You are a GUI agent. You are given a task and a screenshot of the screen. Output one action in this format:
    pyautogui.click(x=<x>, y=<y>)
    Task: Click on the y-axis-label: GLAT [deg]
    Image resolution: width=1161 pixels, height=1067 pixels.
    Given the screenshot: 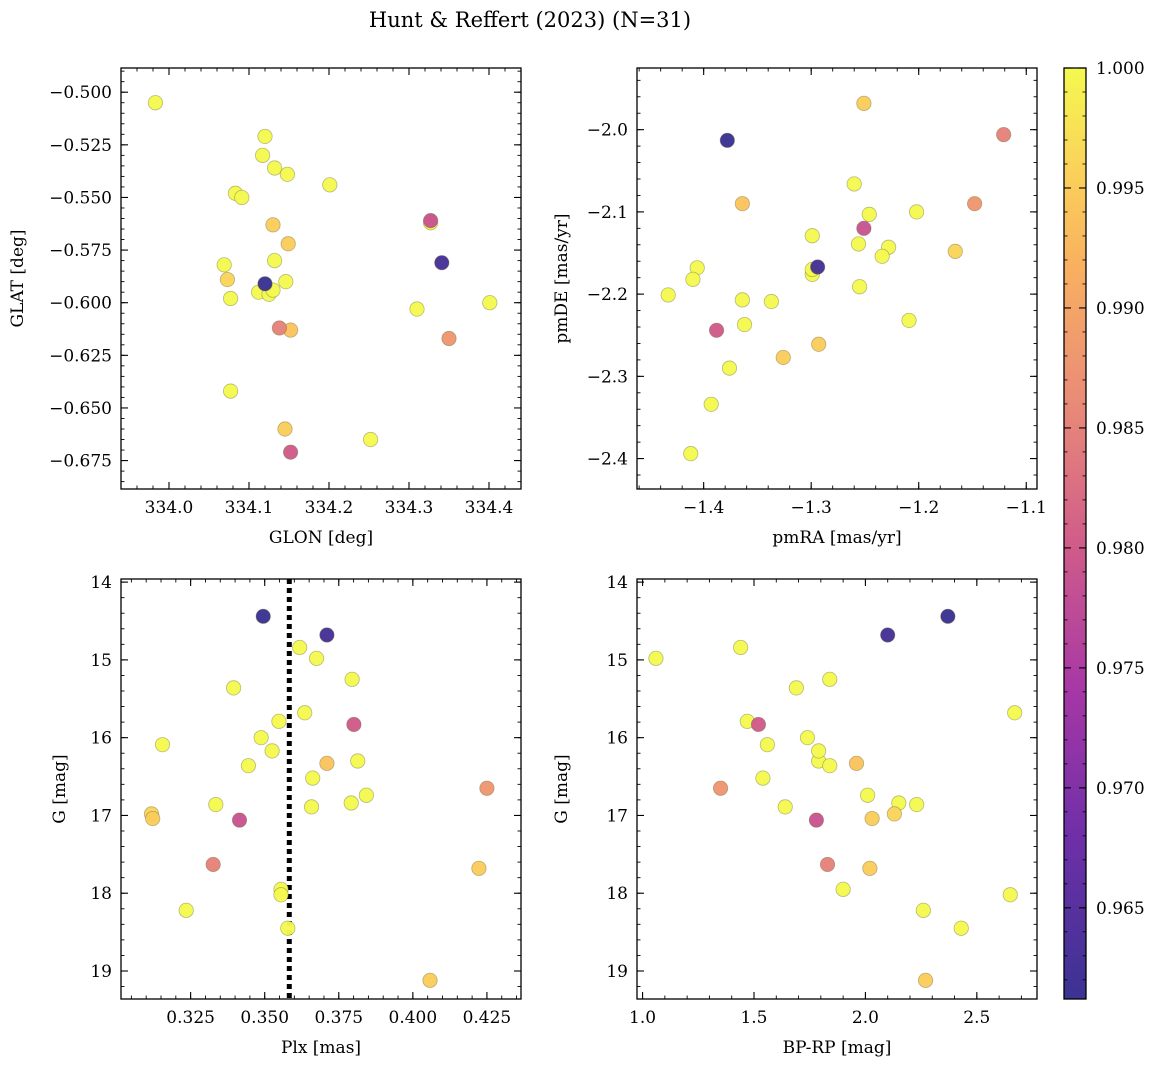 What is the action you would take?
    pyautogui.click(x=18, y=278)
    